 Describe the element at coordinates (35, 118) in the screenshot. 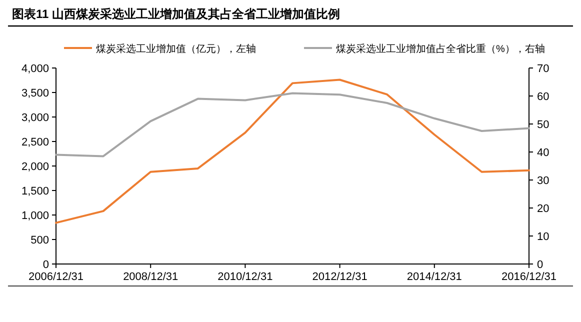

I see `y-tick-label: 3,000` at that location.